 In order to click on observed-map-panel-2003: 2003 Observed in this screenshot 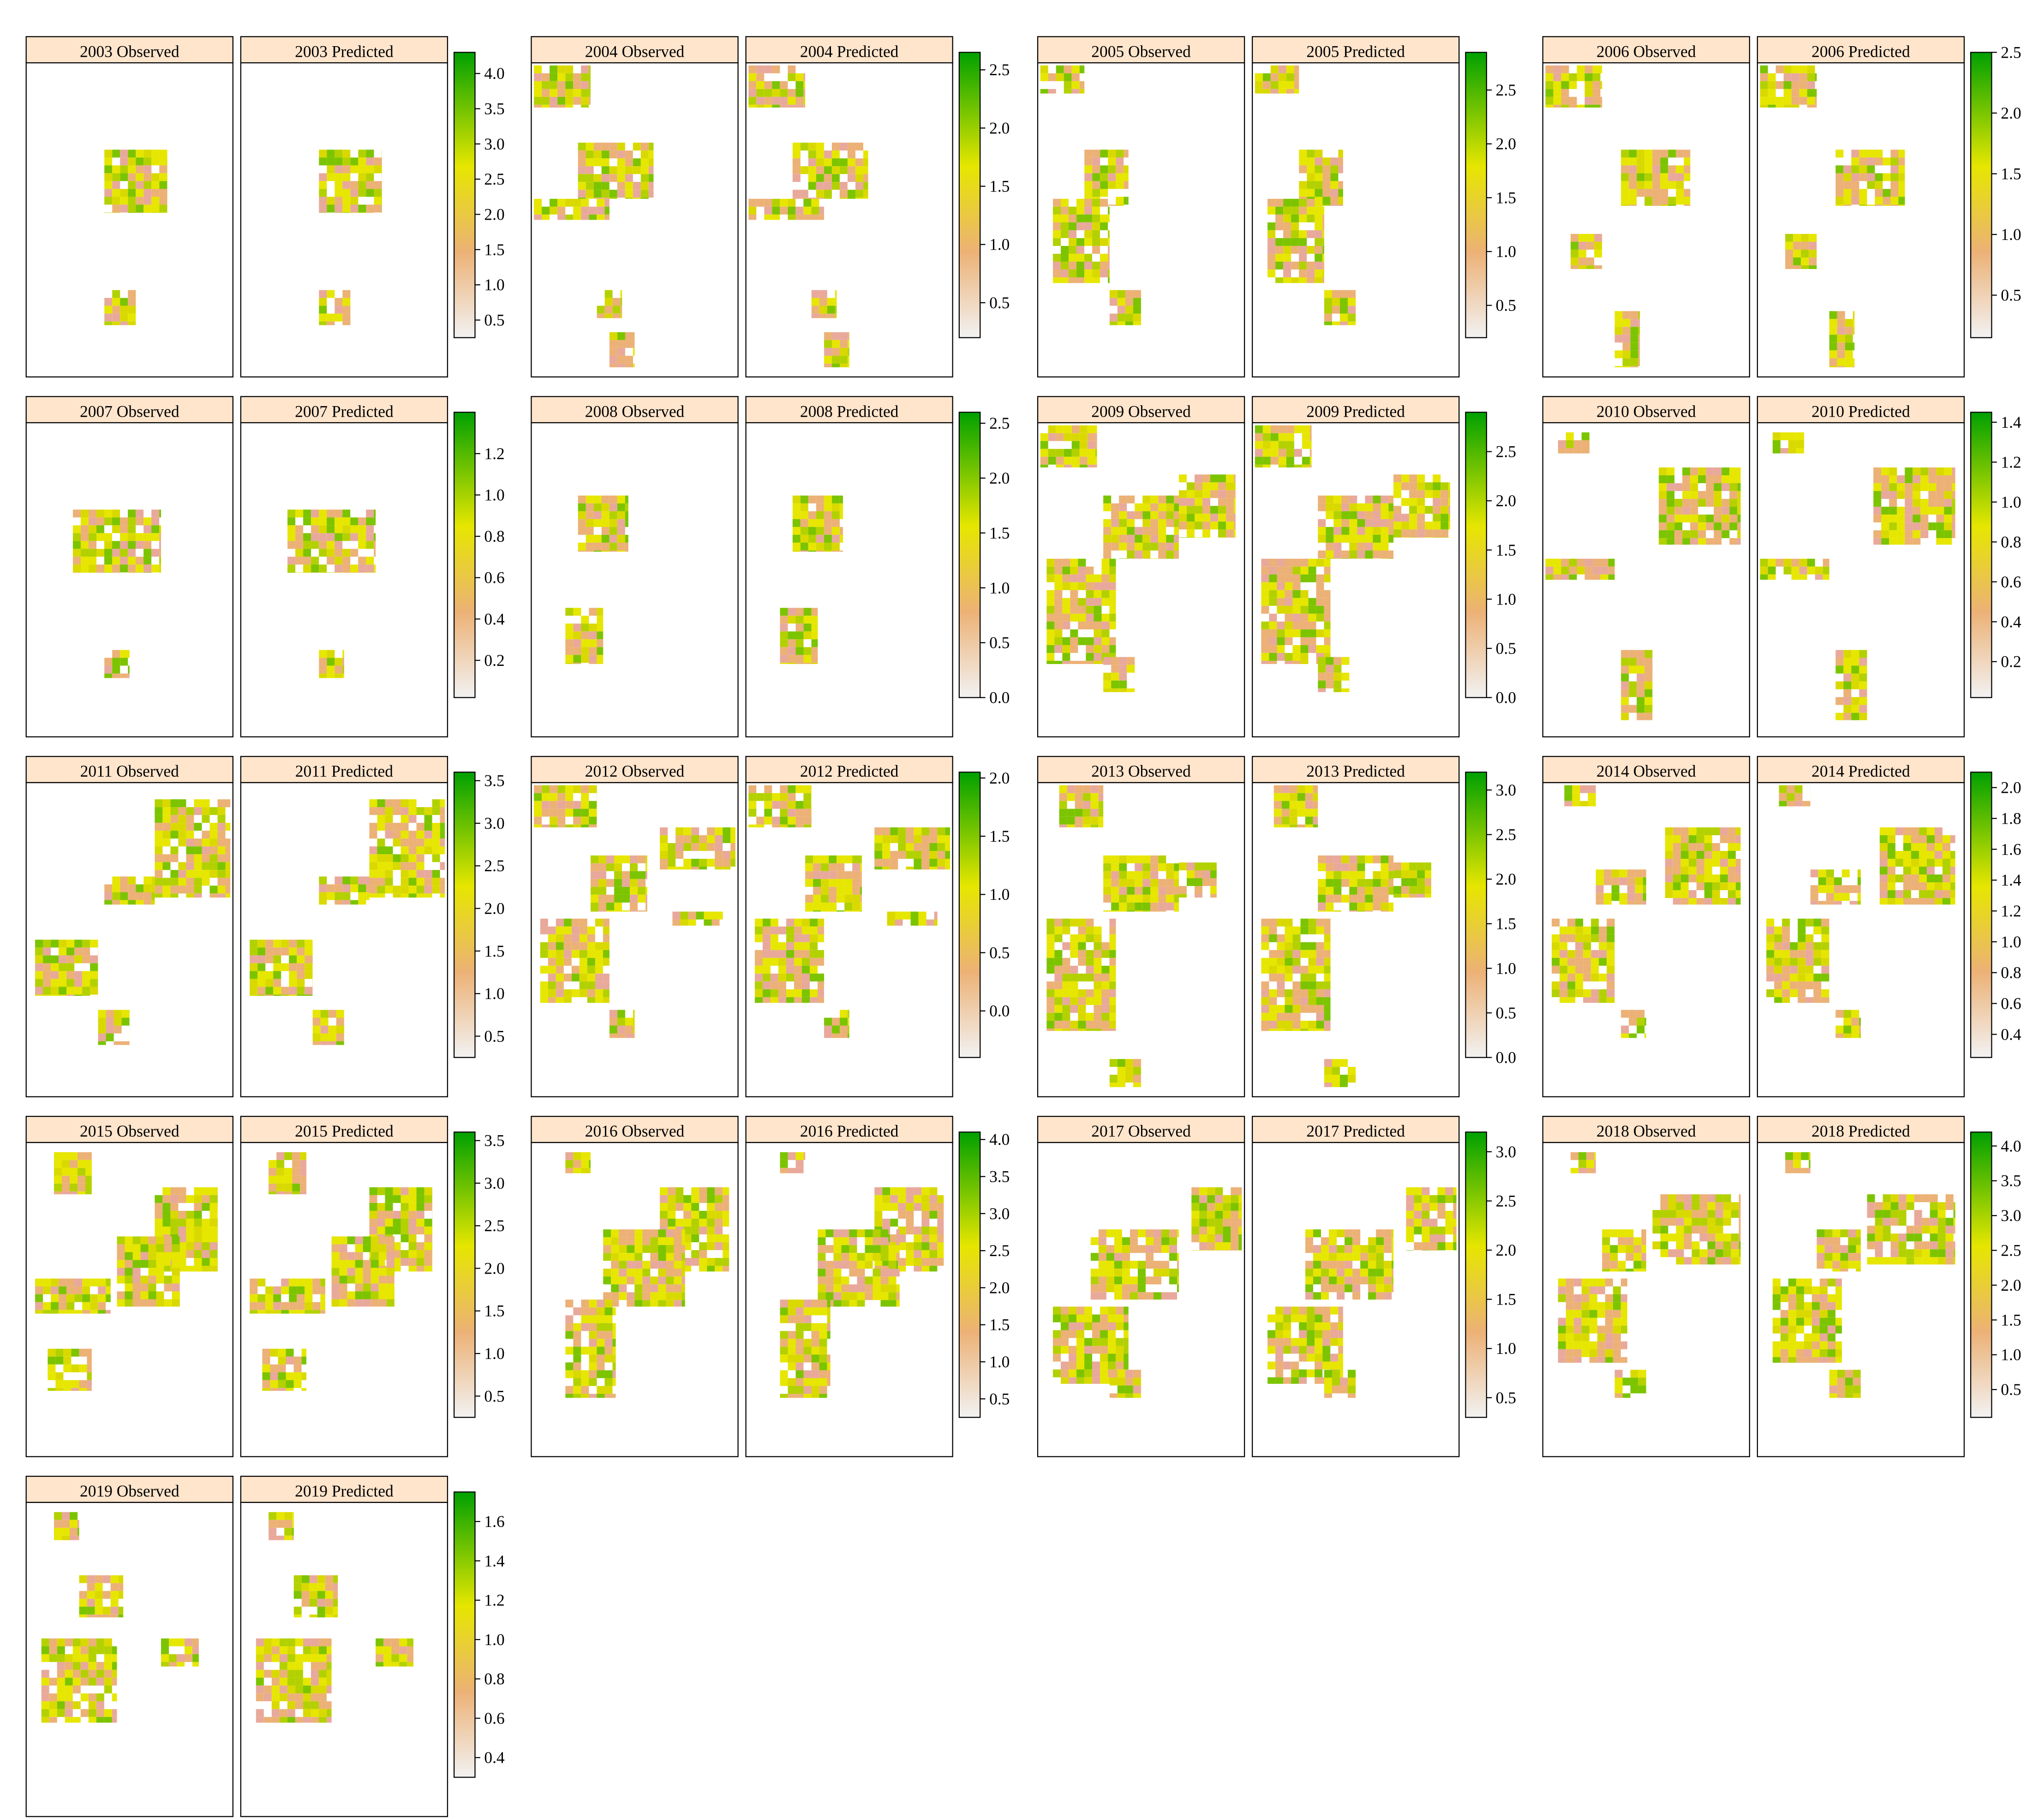, I will do `click(129, 206)`.